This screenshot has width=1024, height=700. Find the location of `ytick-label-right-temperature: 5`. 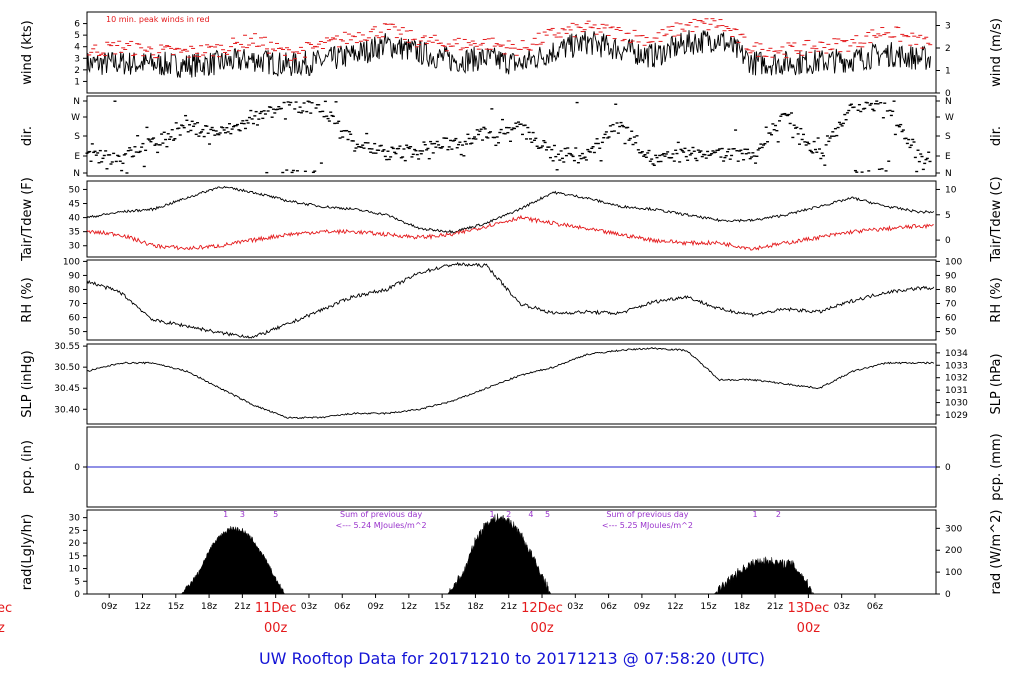

ytick-label-right-temperature: 5 is located at coordinates (948, 216).